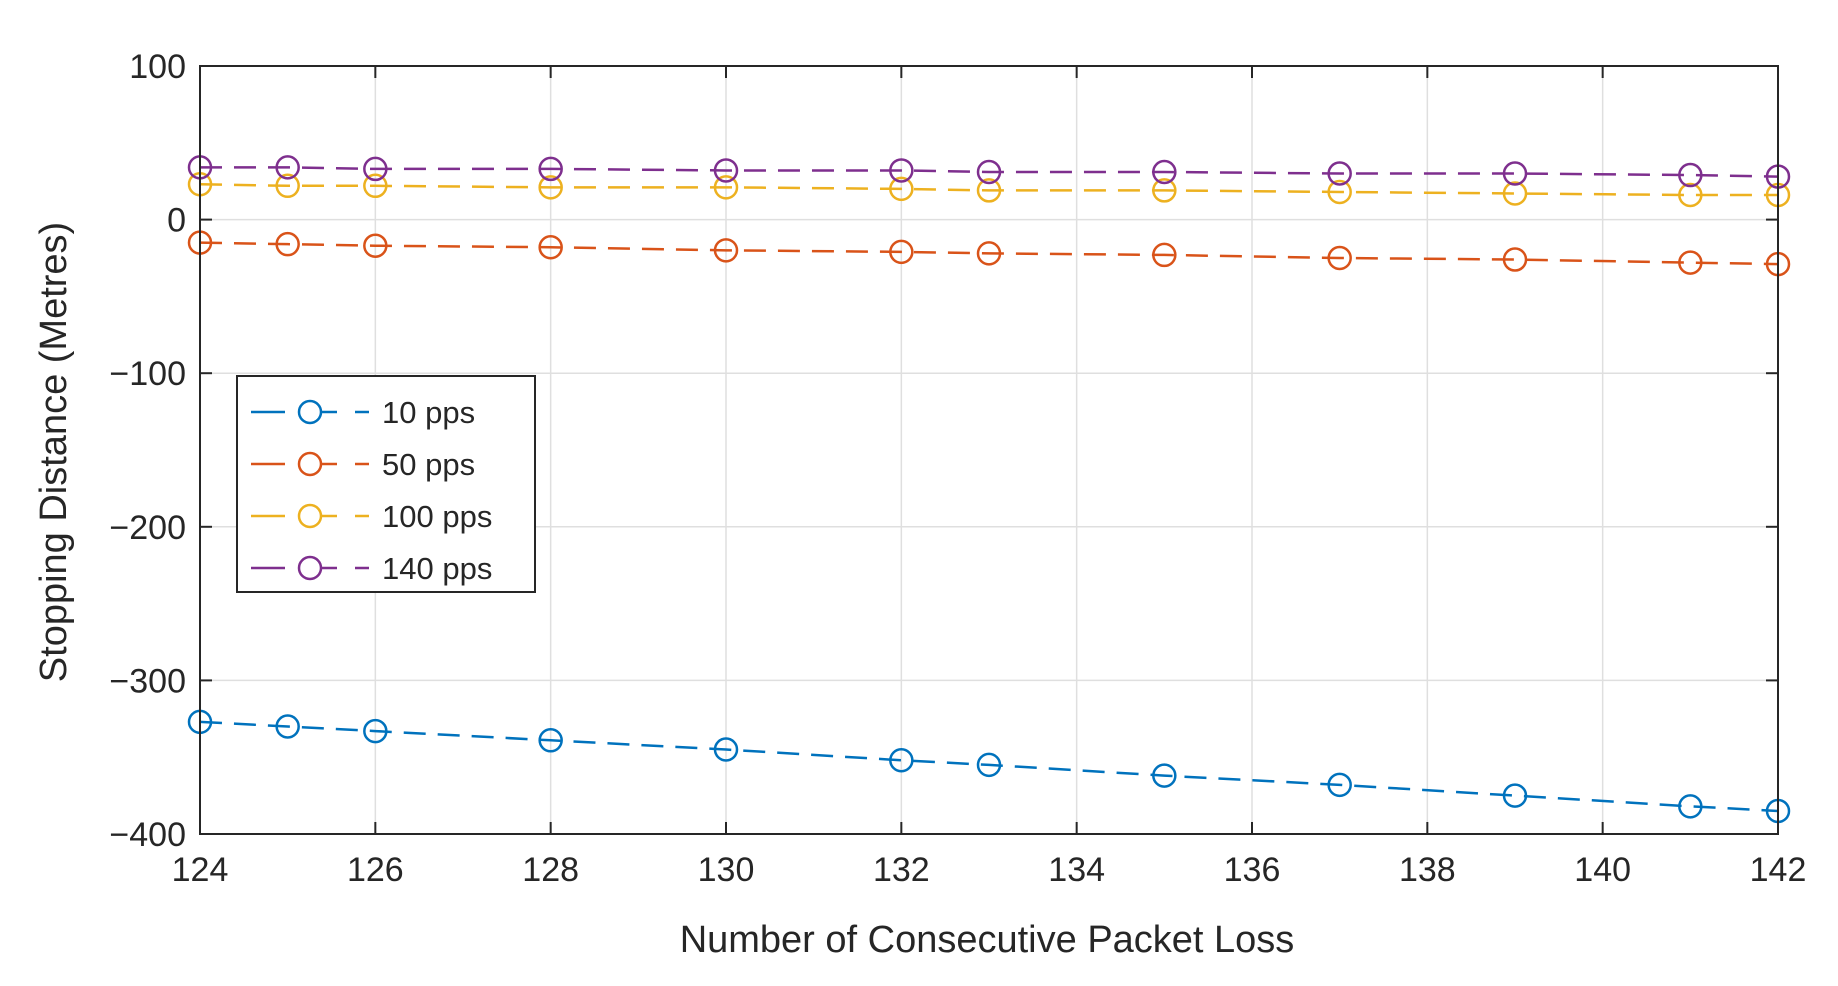 The image size is (1838, 986). What do you see at coordinates (147, 681) in the screenshot?
I see `y-tick-label: −300` at bounding box center [147, 681].